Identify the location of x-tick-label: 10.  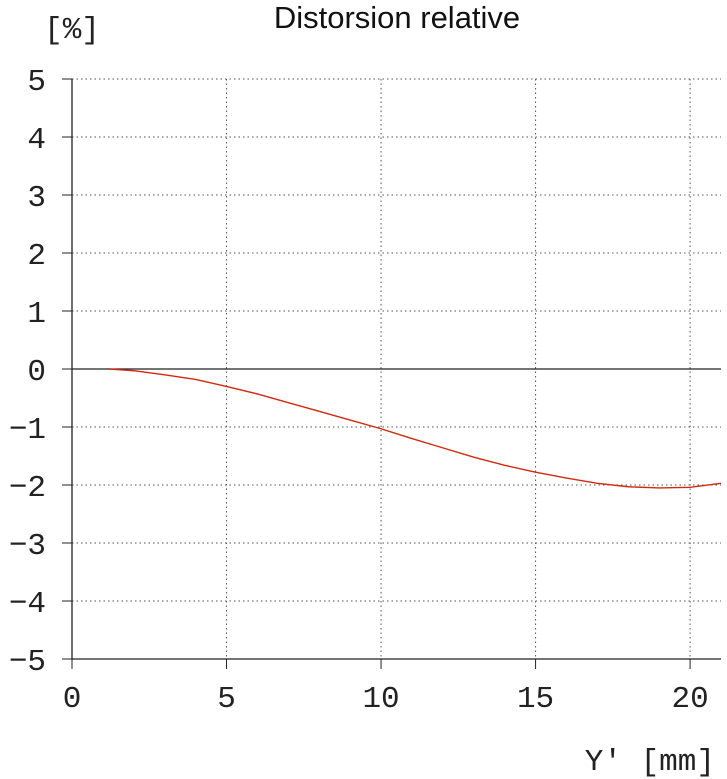
(380, 699).